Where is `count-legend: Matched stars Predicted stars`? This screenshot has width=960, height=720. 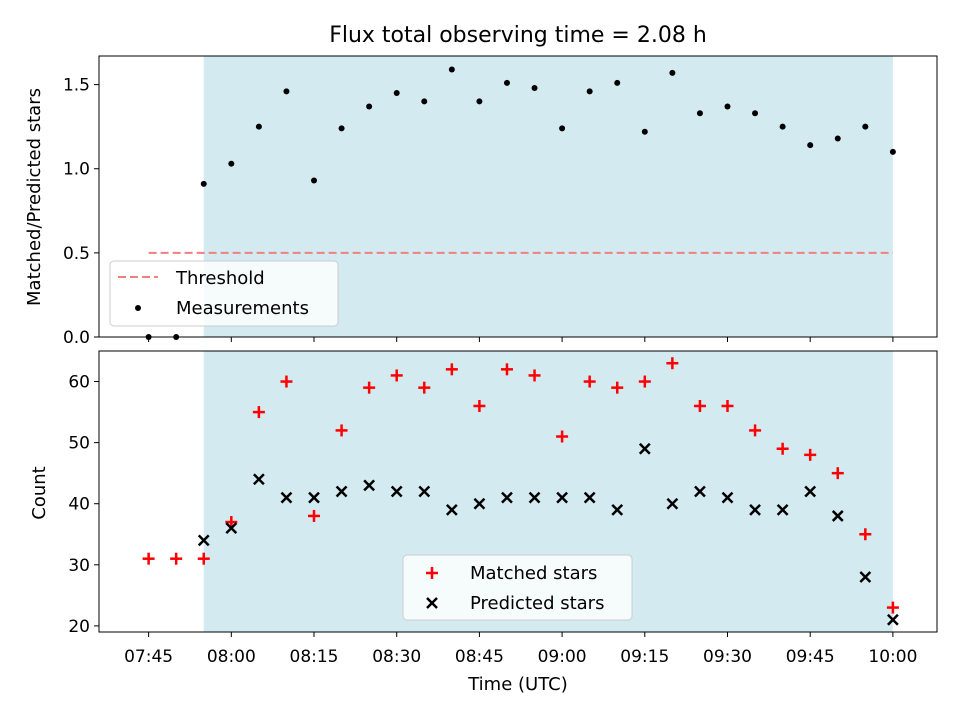
count-legend: Matched stars Predicted stars is located at coordinates (517, 587).